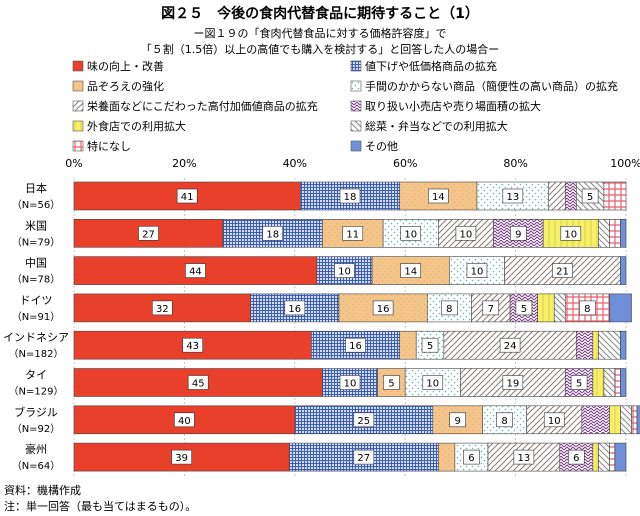  What do you see at coordinates (320, 13) in the screenshot?
I see `chart-title: 図２５ 今後の食肉代替食品に期待すること（1）` at bounding box center [320, 13].